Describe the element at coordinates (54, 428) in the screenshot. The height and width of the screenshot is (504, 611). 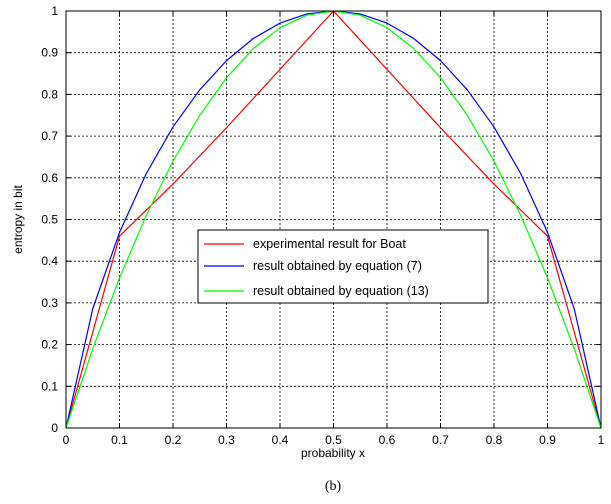
I see `y-tick-label: 0` at that location.